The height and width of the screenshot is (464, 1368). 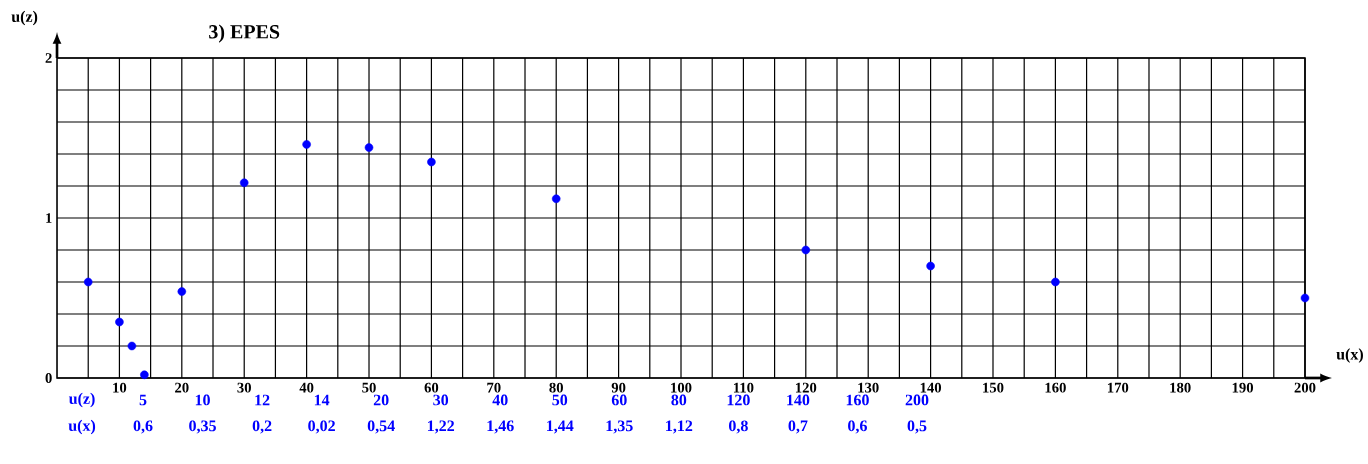 What do you see at coordinates (48, 58) in the screenshot?
I see `y-tick-label: 2` at bounding box center [48, 58].